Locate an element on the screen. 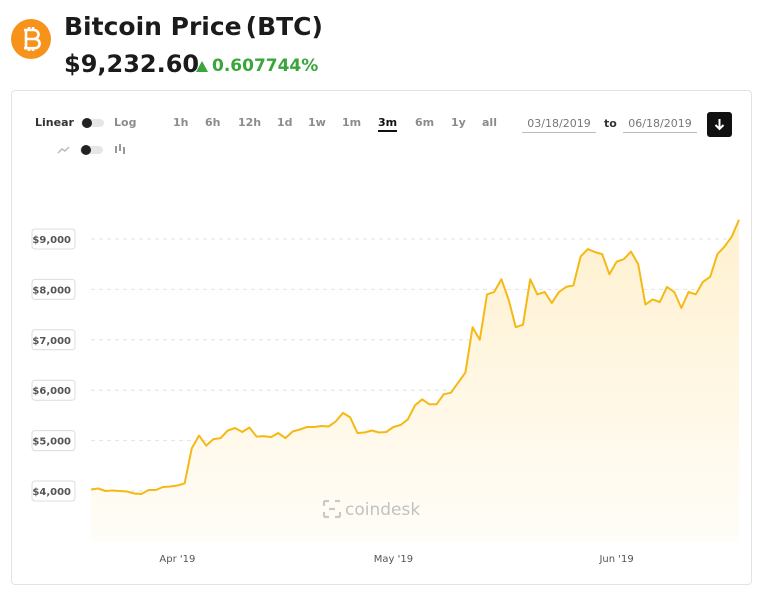 This screenshot has height=597, width=764. up-arrow is located at coordinates (202, 66).